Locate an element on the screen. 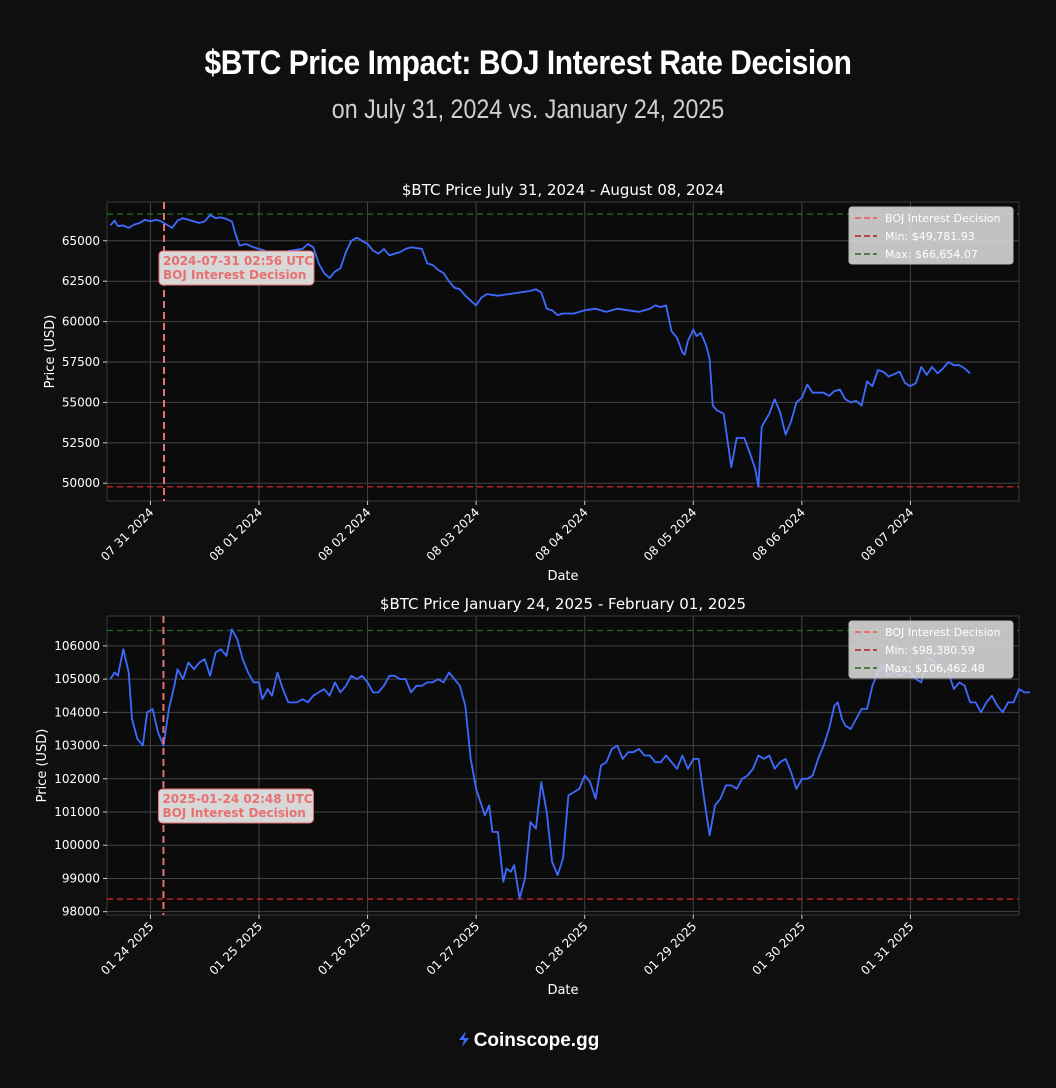 This screenshot has height=1088, width=1056. x-tick-label: 08 07 2024 is located at coordinates (887, 534).